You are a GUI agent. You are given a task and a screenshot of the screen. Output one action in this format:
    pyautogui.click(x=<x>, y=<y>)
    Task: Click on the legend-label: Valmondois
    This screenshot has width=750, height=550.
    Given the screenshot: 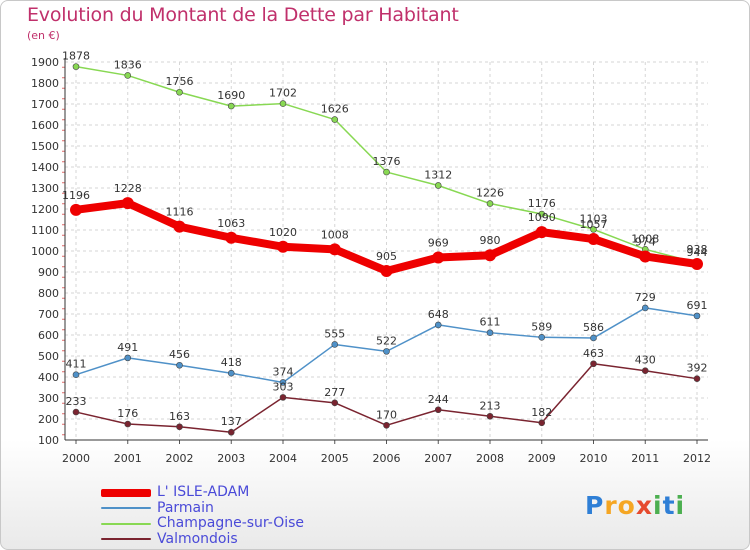 What is the action you would take?
    pyautogui.click(x=197, y=538)
    